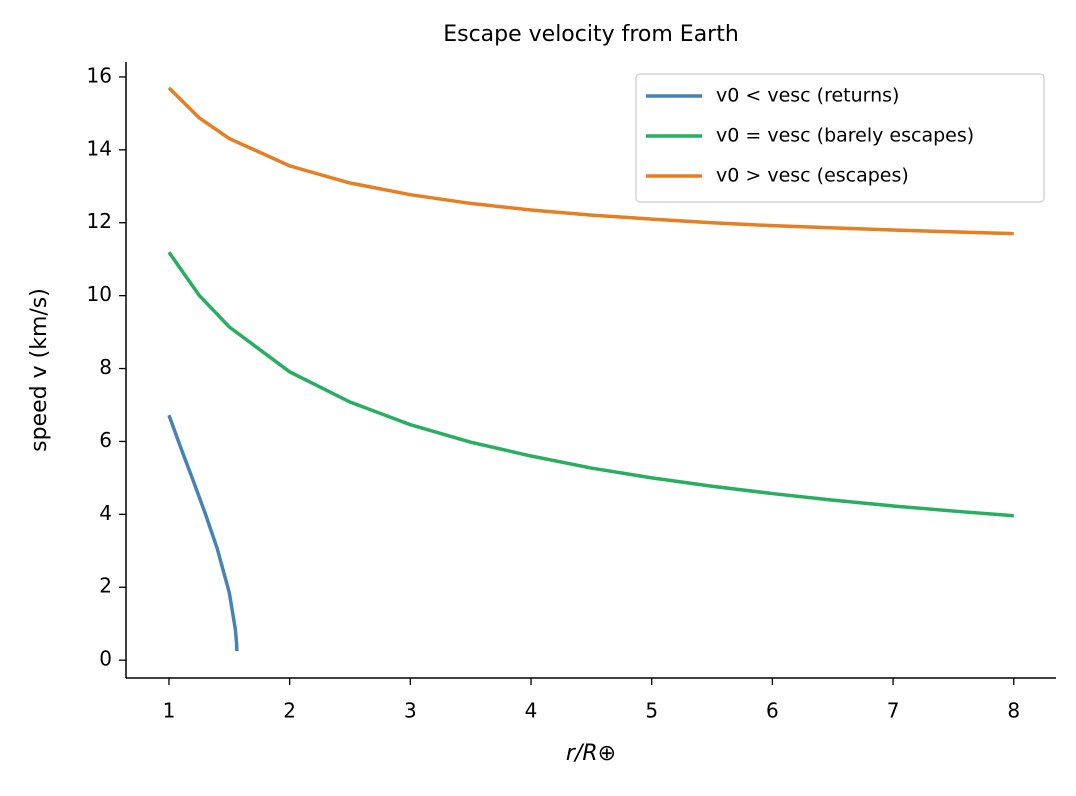  I want to click on x-tick-label: 7, so click(893, 711).